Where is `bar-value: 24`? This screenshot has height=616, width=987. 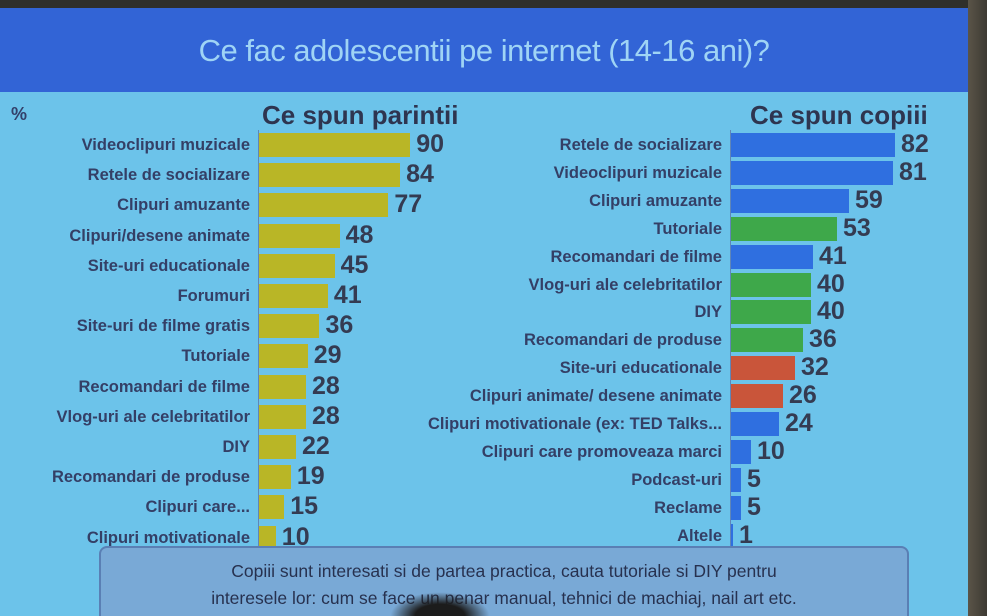
bar-value: 24 is located at coordinates (799, 423).